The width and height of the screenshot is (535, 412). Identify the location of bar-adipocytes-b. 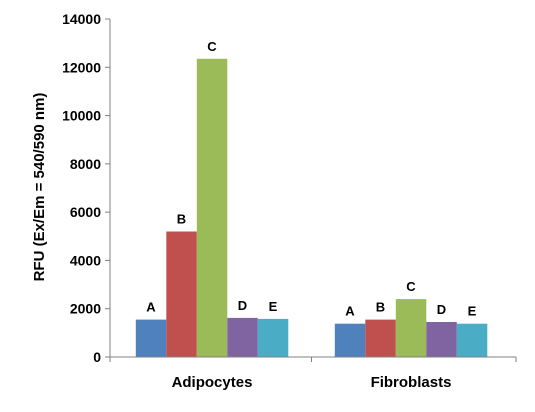
(181, 294).